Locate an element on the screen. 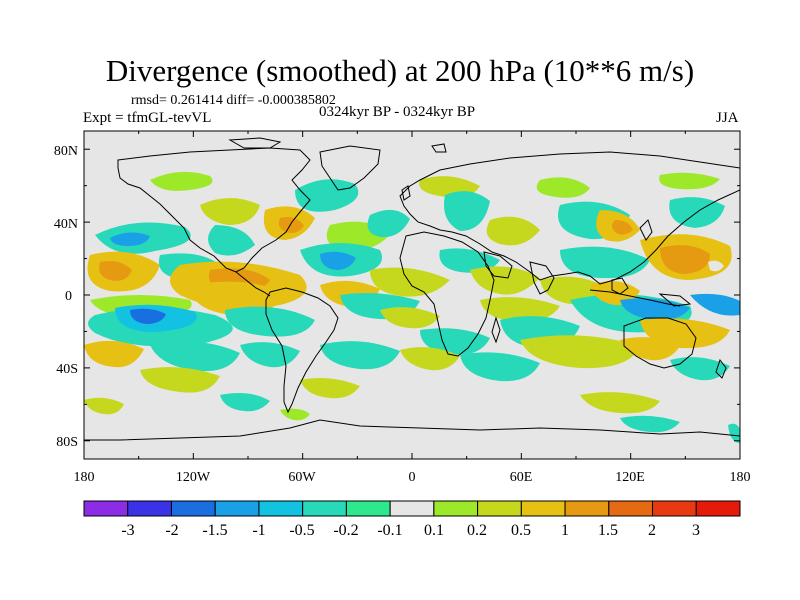 The width and height of the screenshot is (800, 600). y-tick-label: 80S is located at coordinates (67, 442).